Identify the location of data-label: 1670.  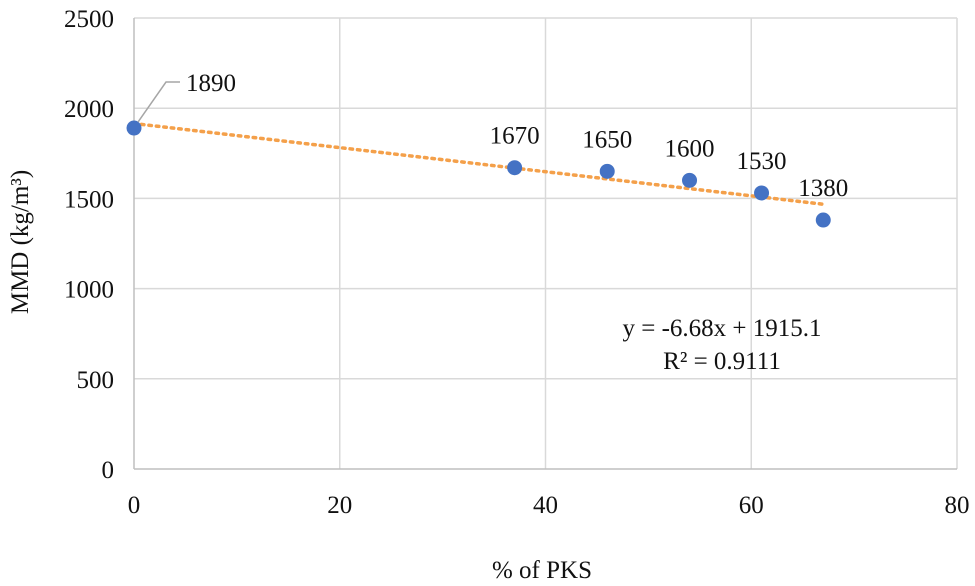
(515, 136).